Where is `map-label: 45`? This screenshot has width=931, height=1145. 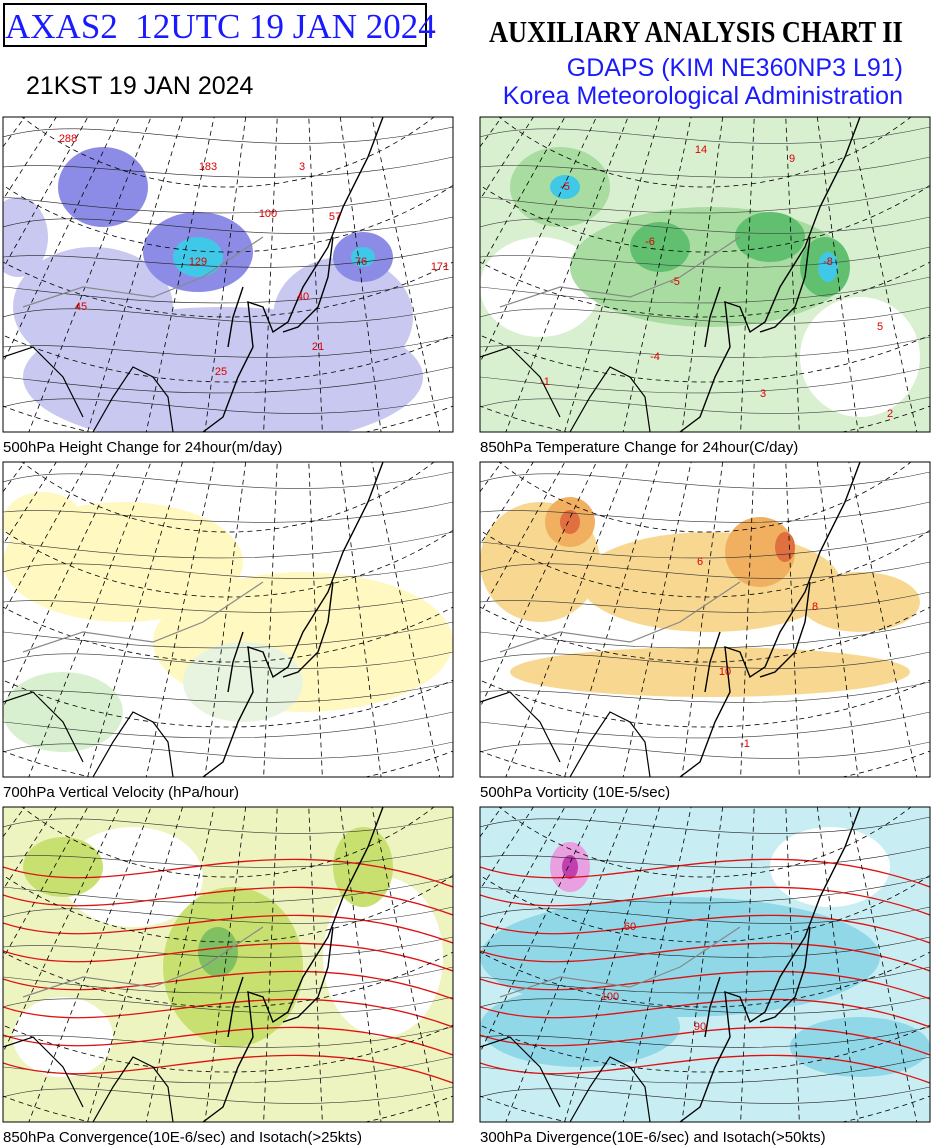 map-label: 45 is located at coordinates (81, 307).